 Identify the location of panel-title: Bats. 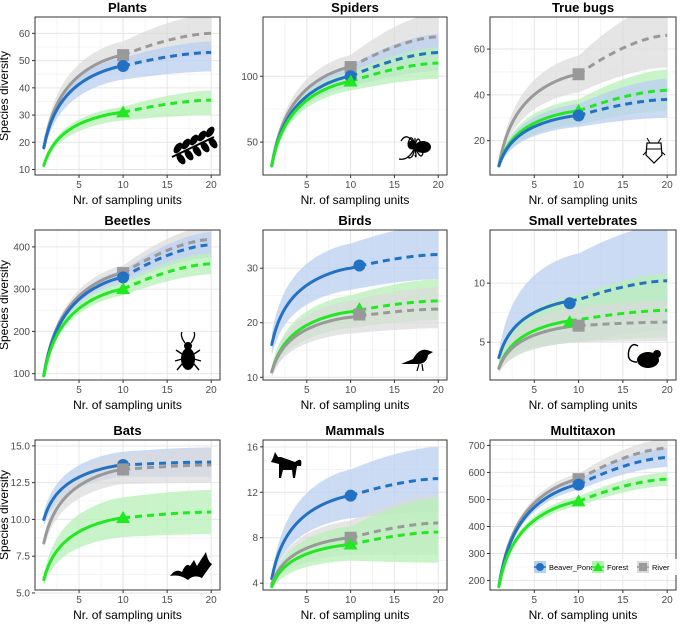
(127, 430).